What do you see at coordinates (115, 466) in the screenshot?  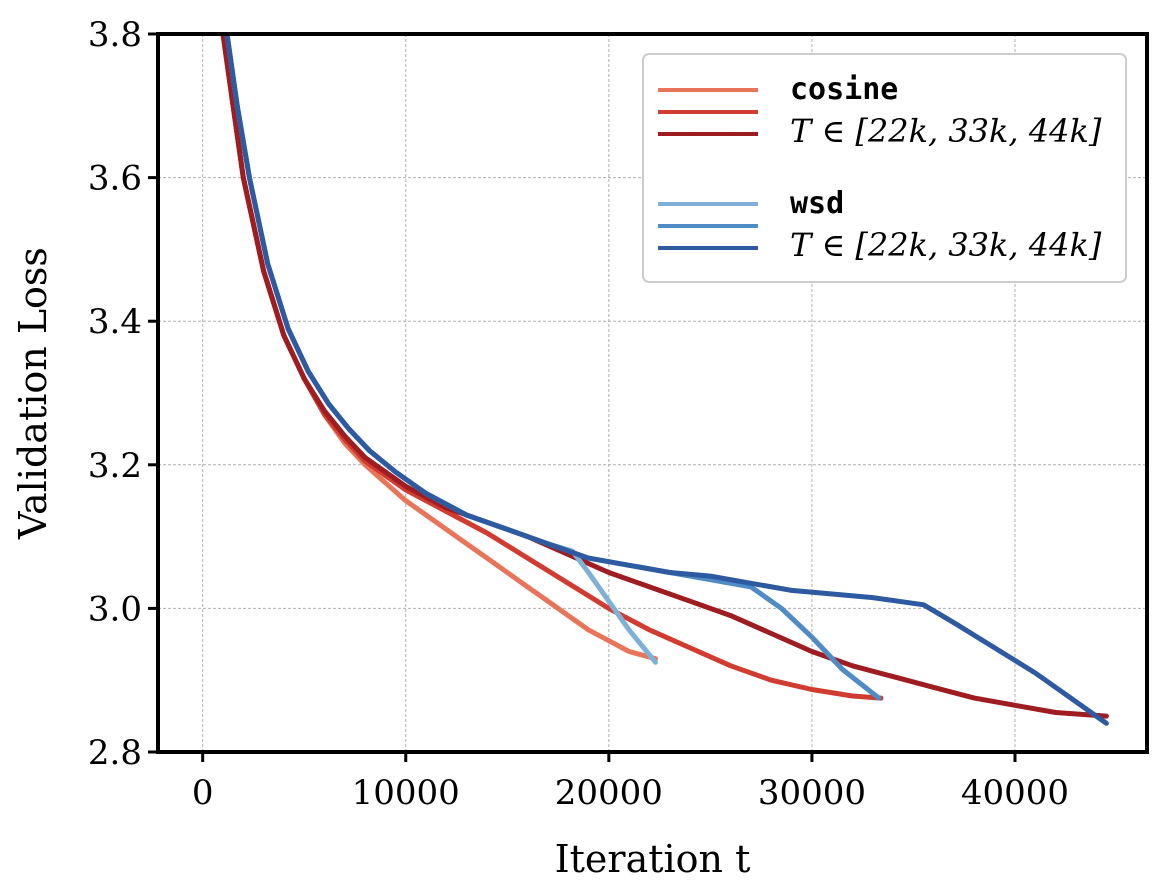 I see `y-tick-label: 3.2` at bounding box center [115, 466].